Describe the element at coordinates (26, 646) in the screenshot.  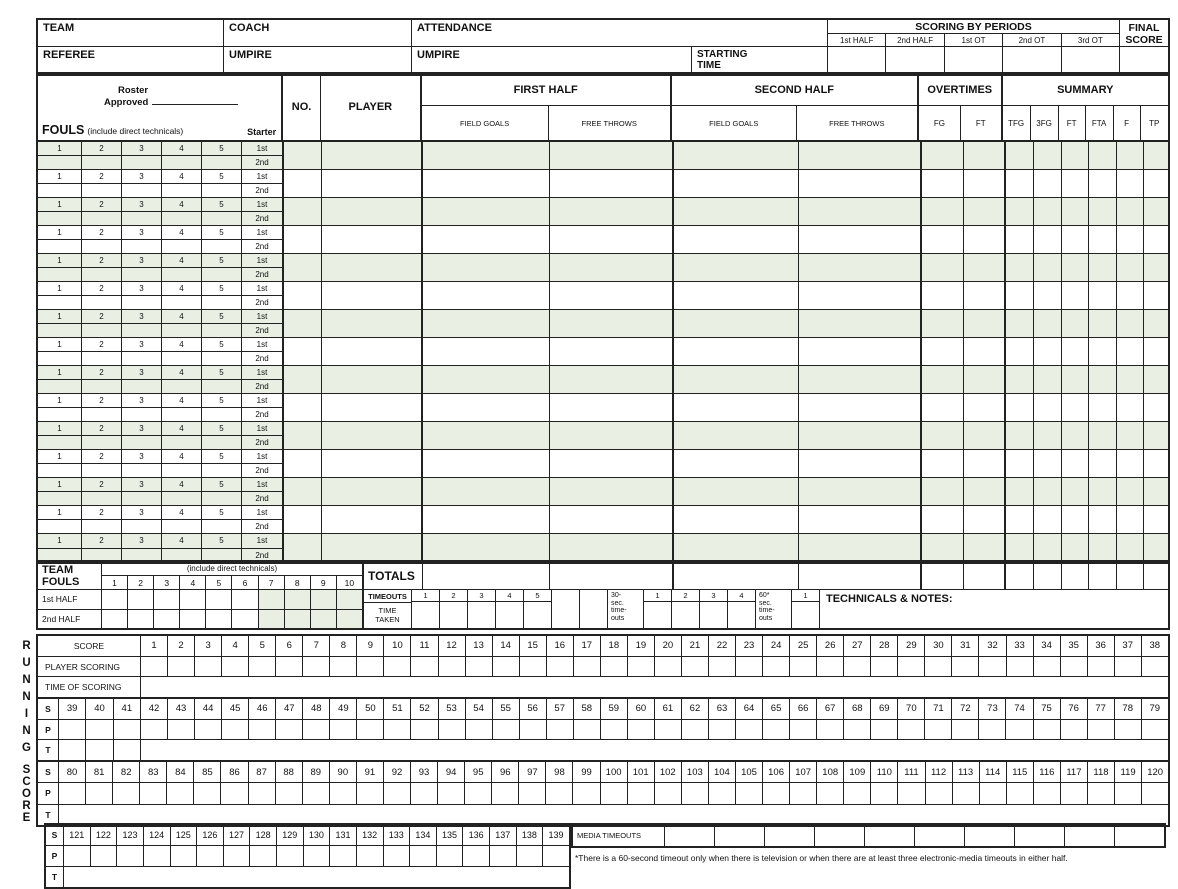
I see `running-vertical-letter: R` at that location.